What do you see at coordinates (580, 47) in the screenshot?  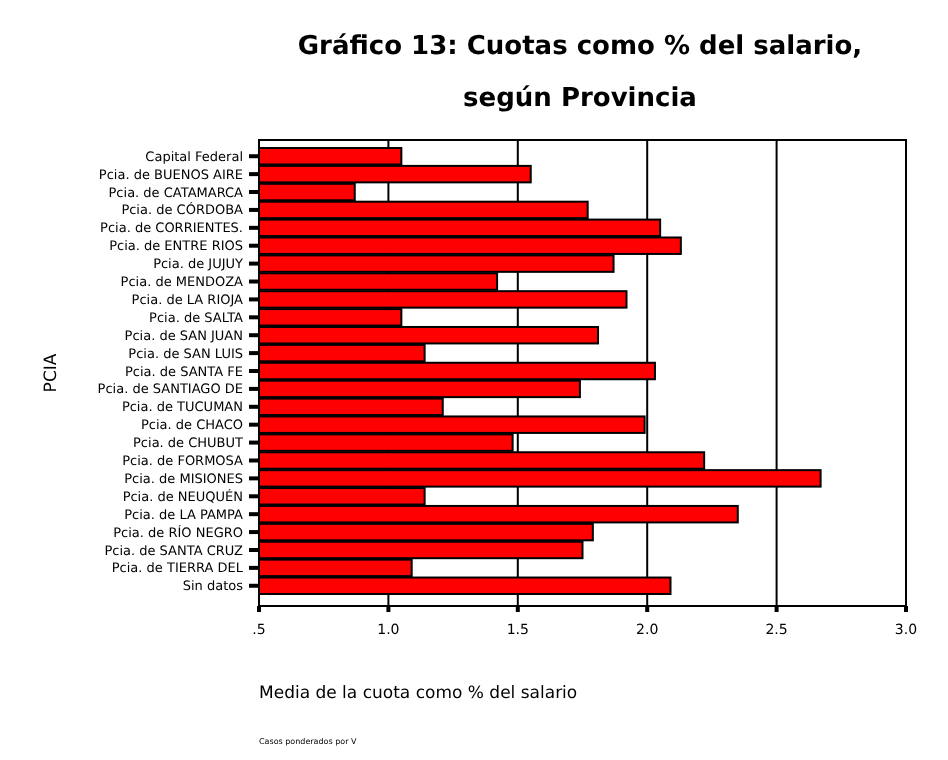 I see `chart-title: Gráfico 13: Cuotas como % del salario,` at bounding box center [580, 47].